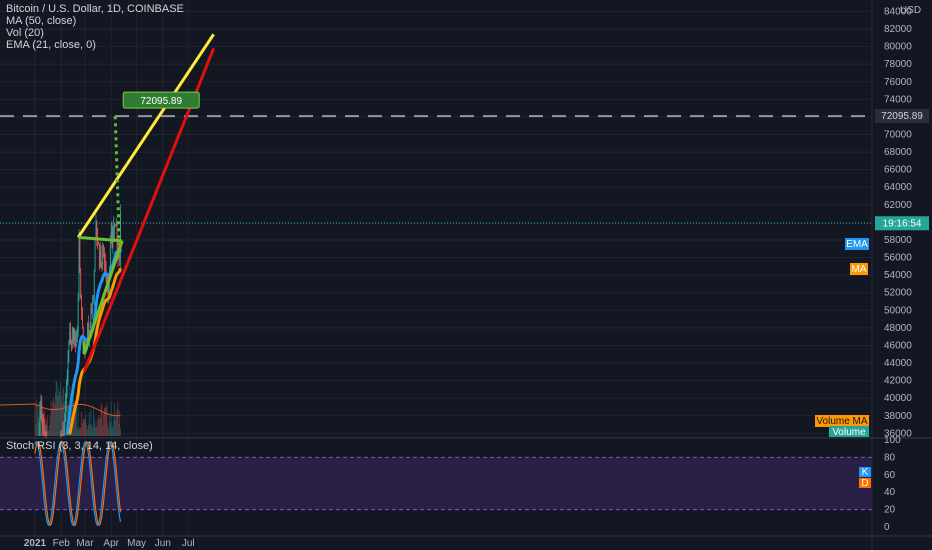  What do you see at coordinates (117, 184) in the screenshot?
I see `projection-line` at bounding box center [117, 184].